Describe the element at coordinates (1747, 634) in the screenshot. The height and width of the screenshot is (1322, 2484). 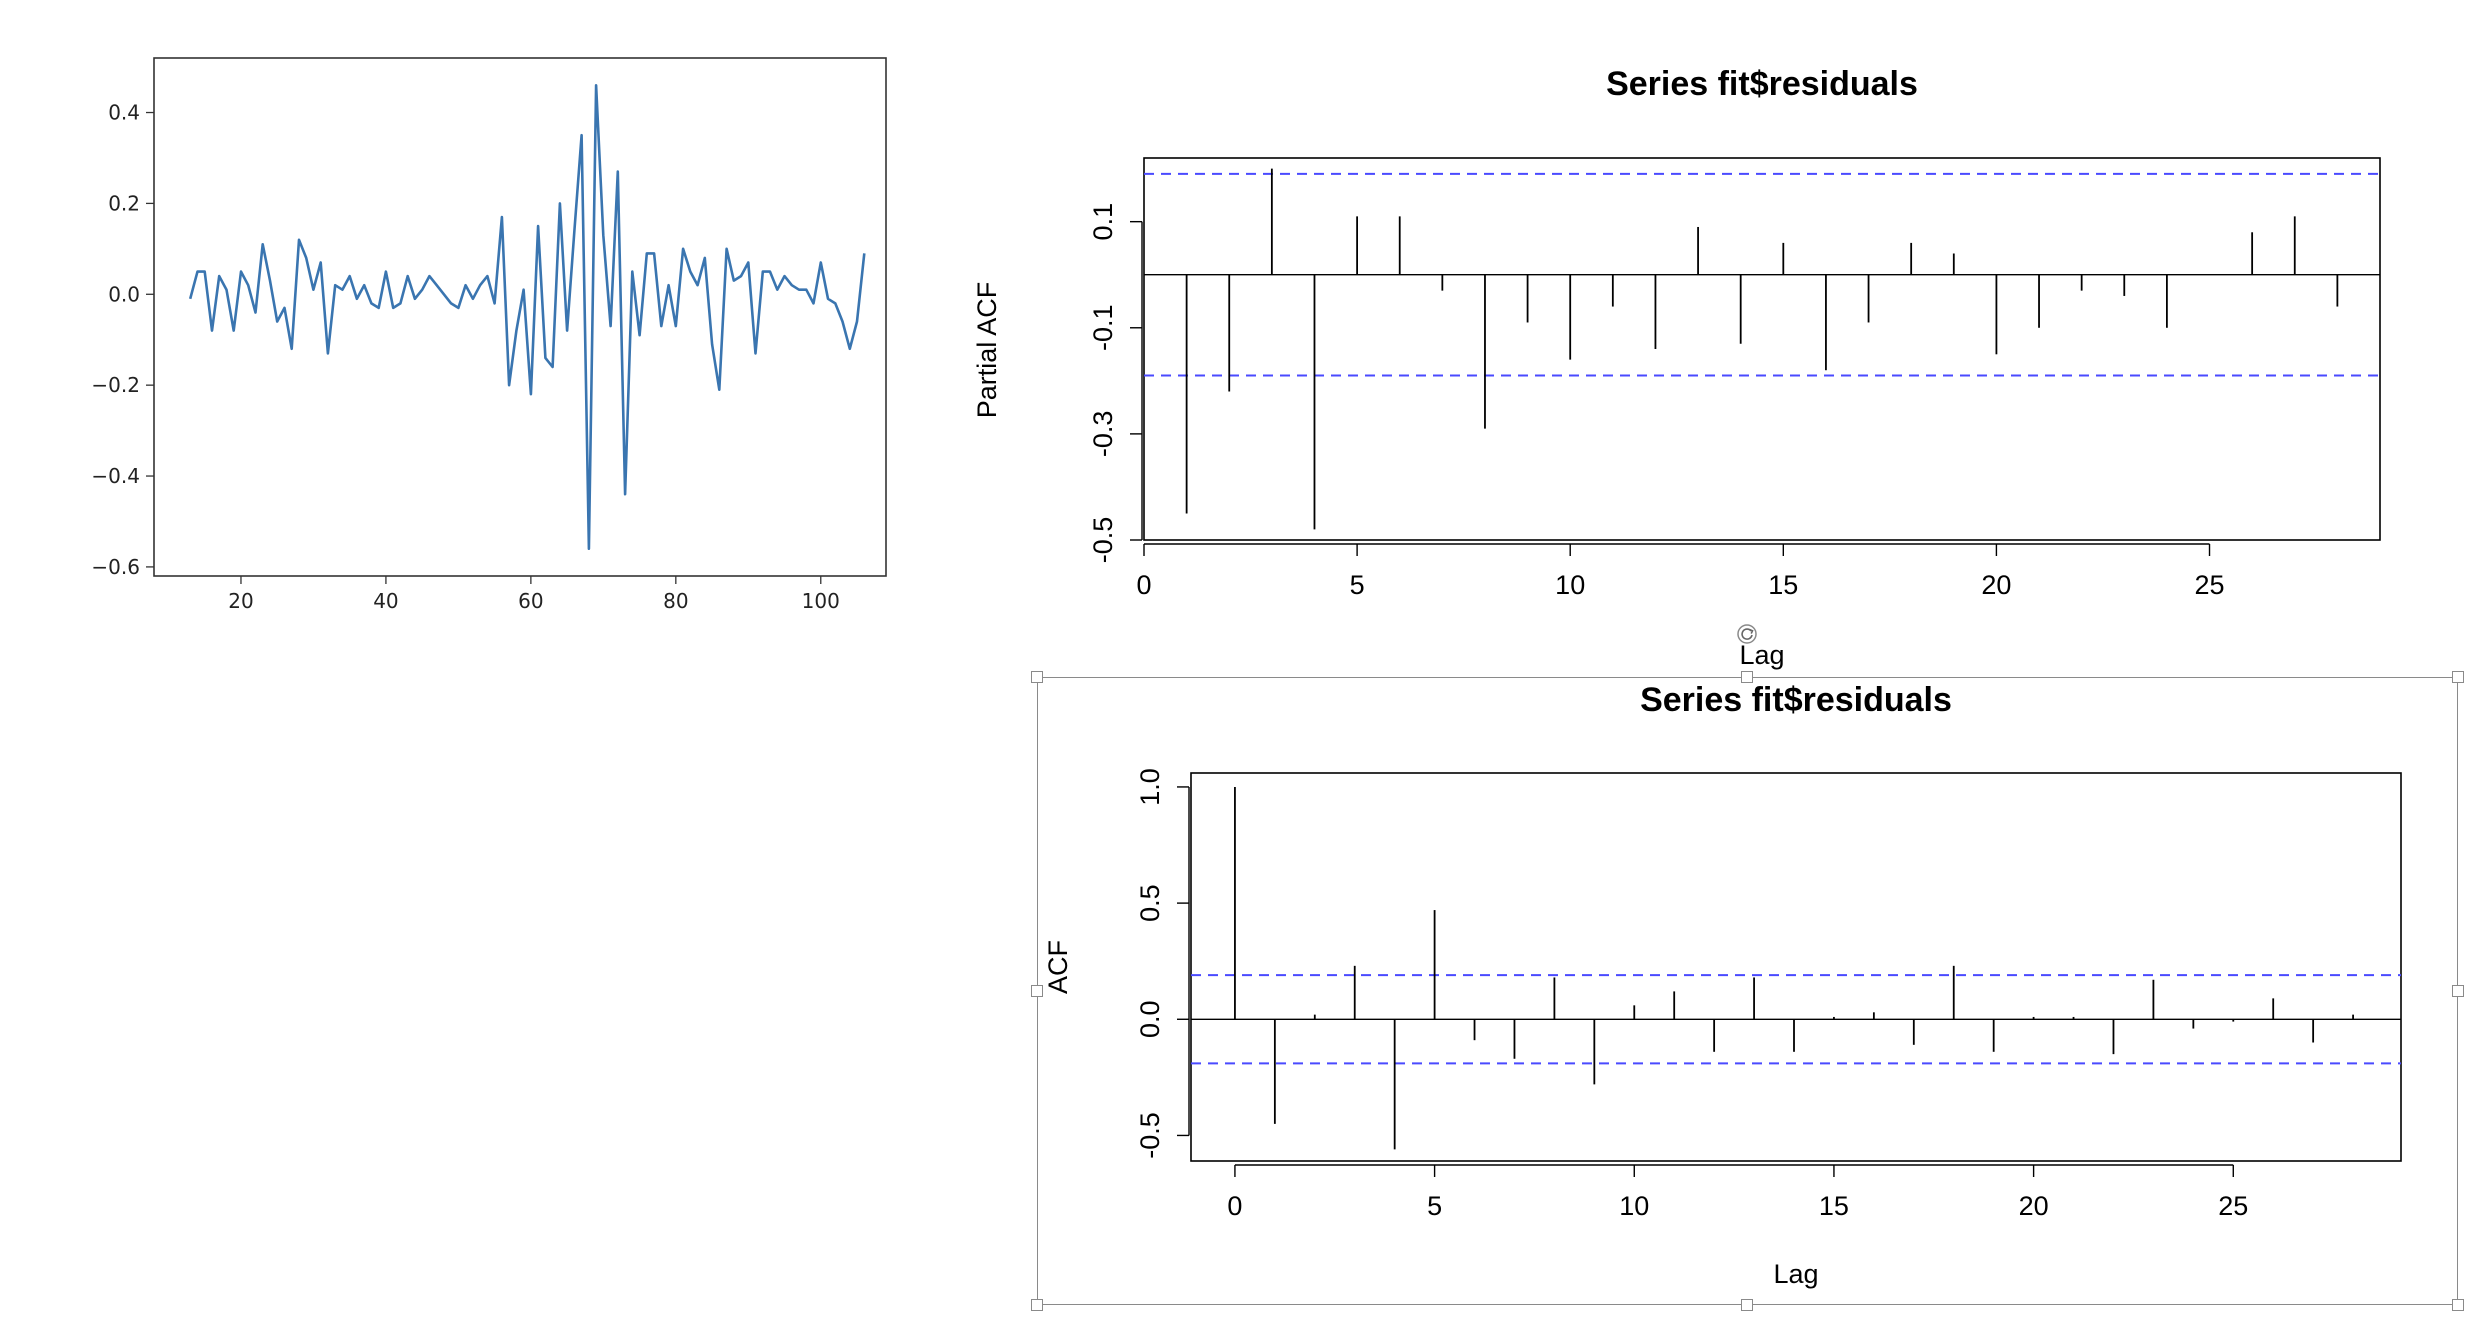
I see `rotate-icon` at that location.